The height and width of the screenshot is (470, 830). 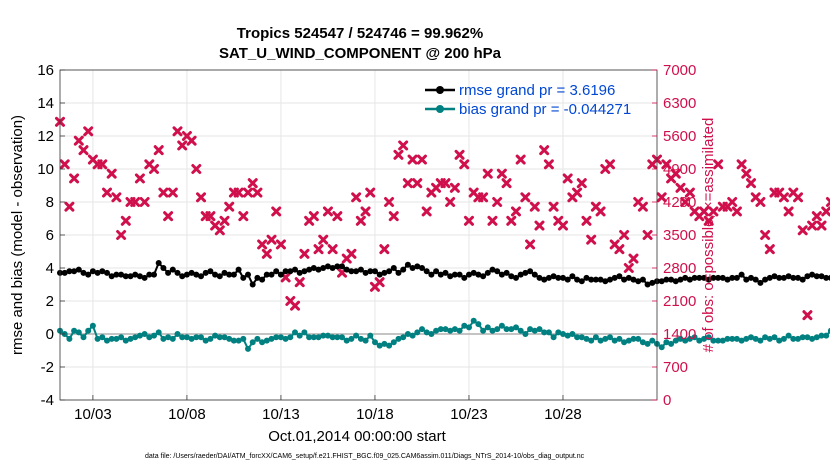 What do you see at coordinates (357, 436) in the screenshot?
I see `x-axis-label: Oct.01,2014 00:00:00 start` at bounding box center [357, 436].